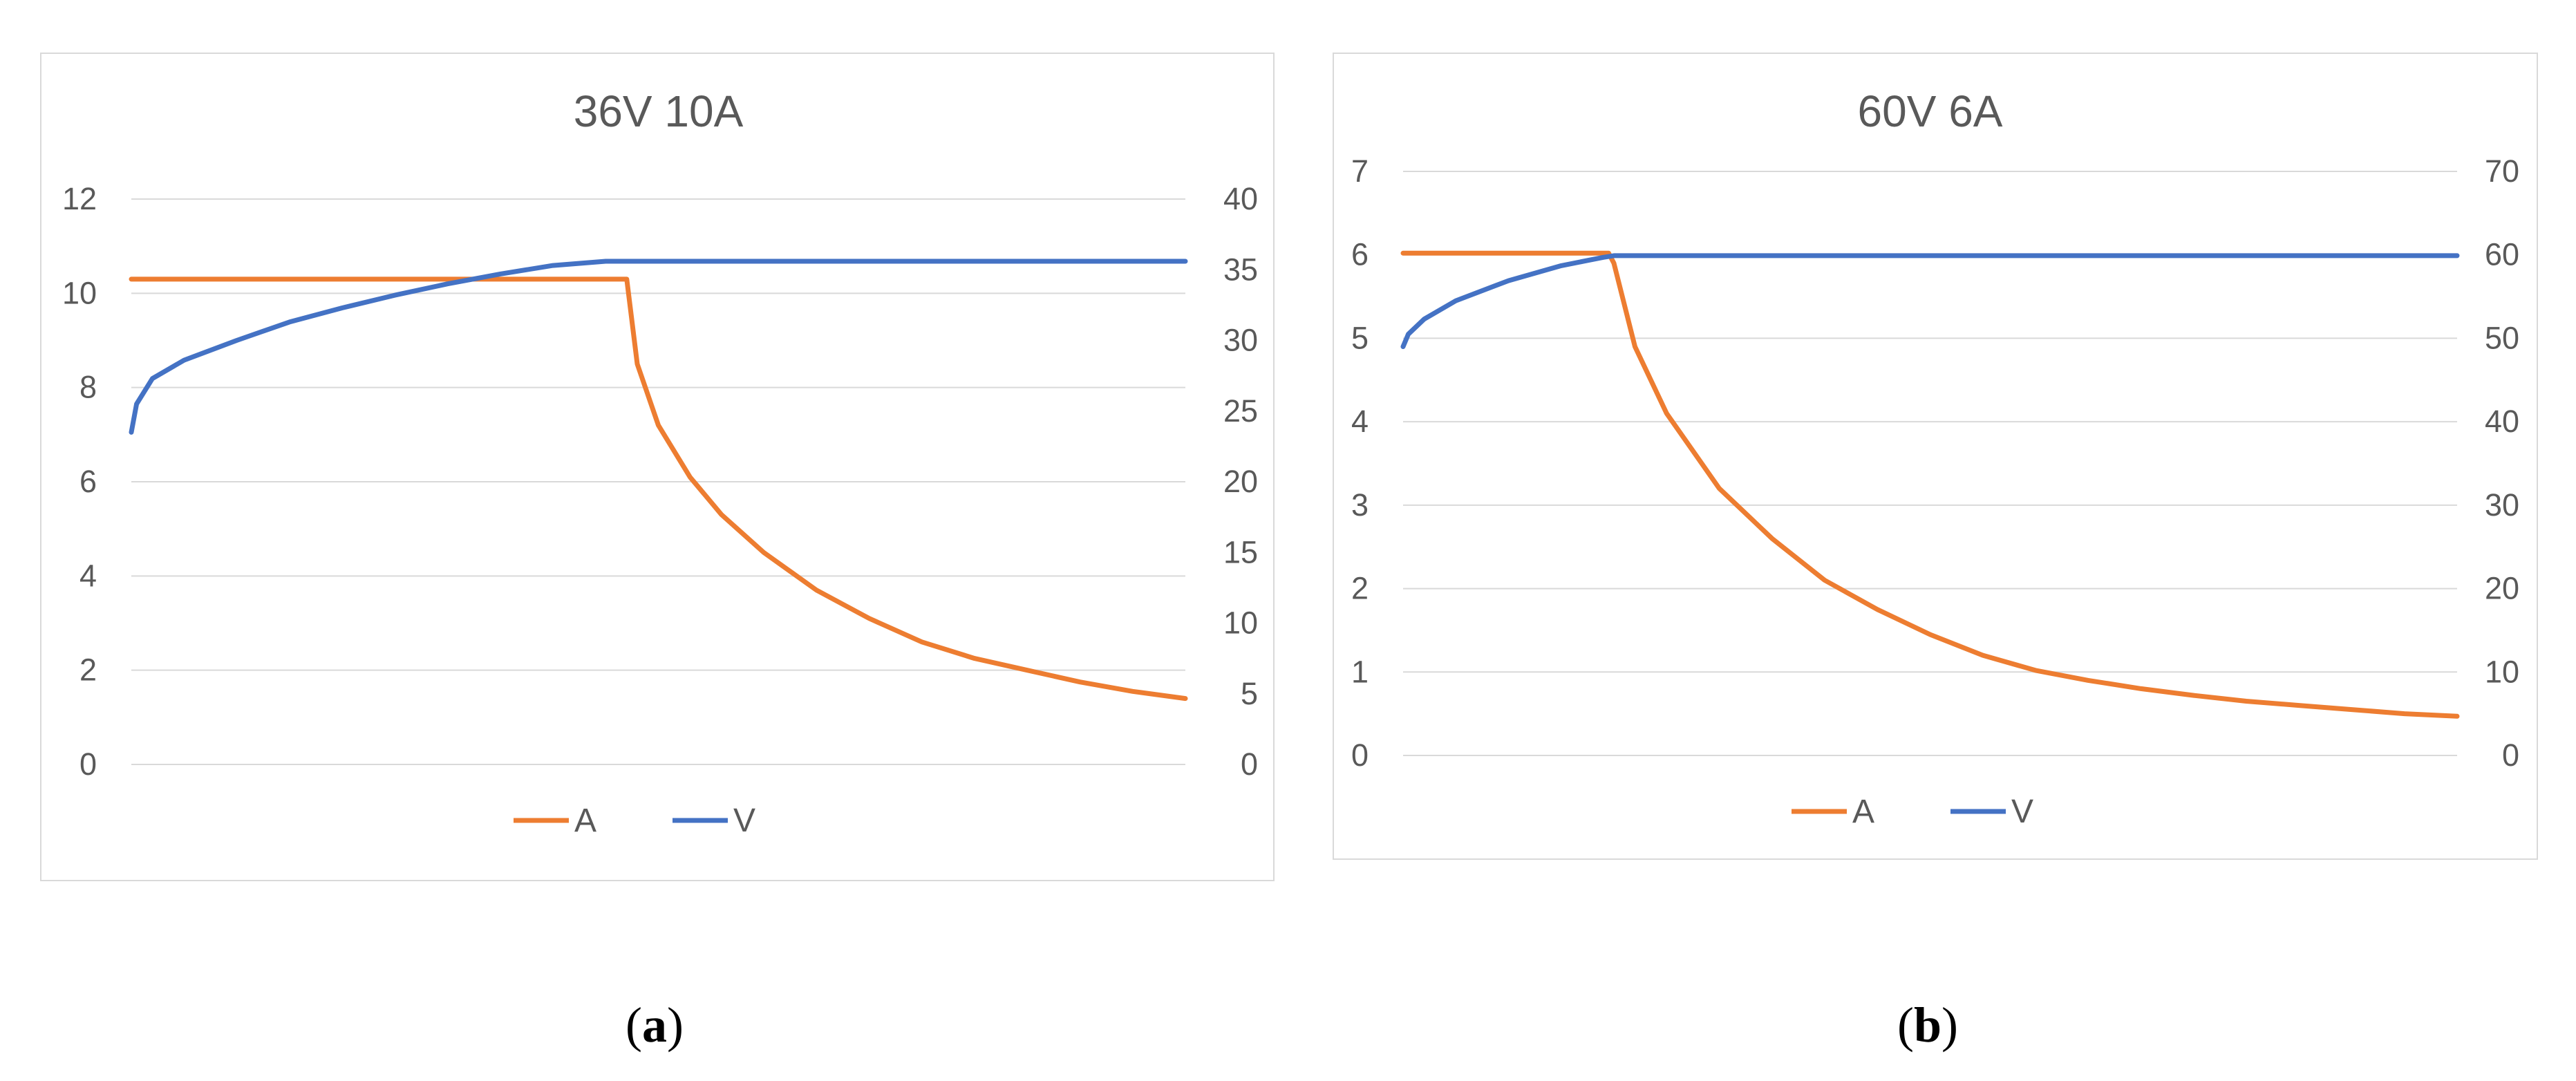  I want to click on caption-a: (a), so click(655, 1025).